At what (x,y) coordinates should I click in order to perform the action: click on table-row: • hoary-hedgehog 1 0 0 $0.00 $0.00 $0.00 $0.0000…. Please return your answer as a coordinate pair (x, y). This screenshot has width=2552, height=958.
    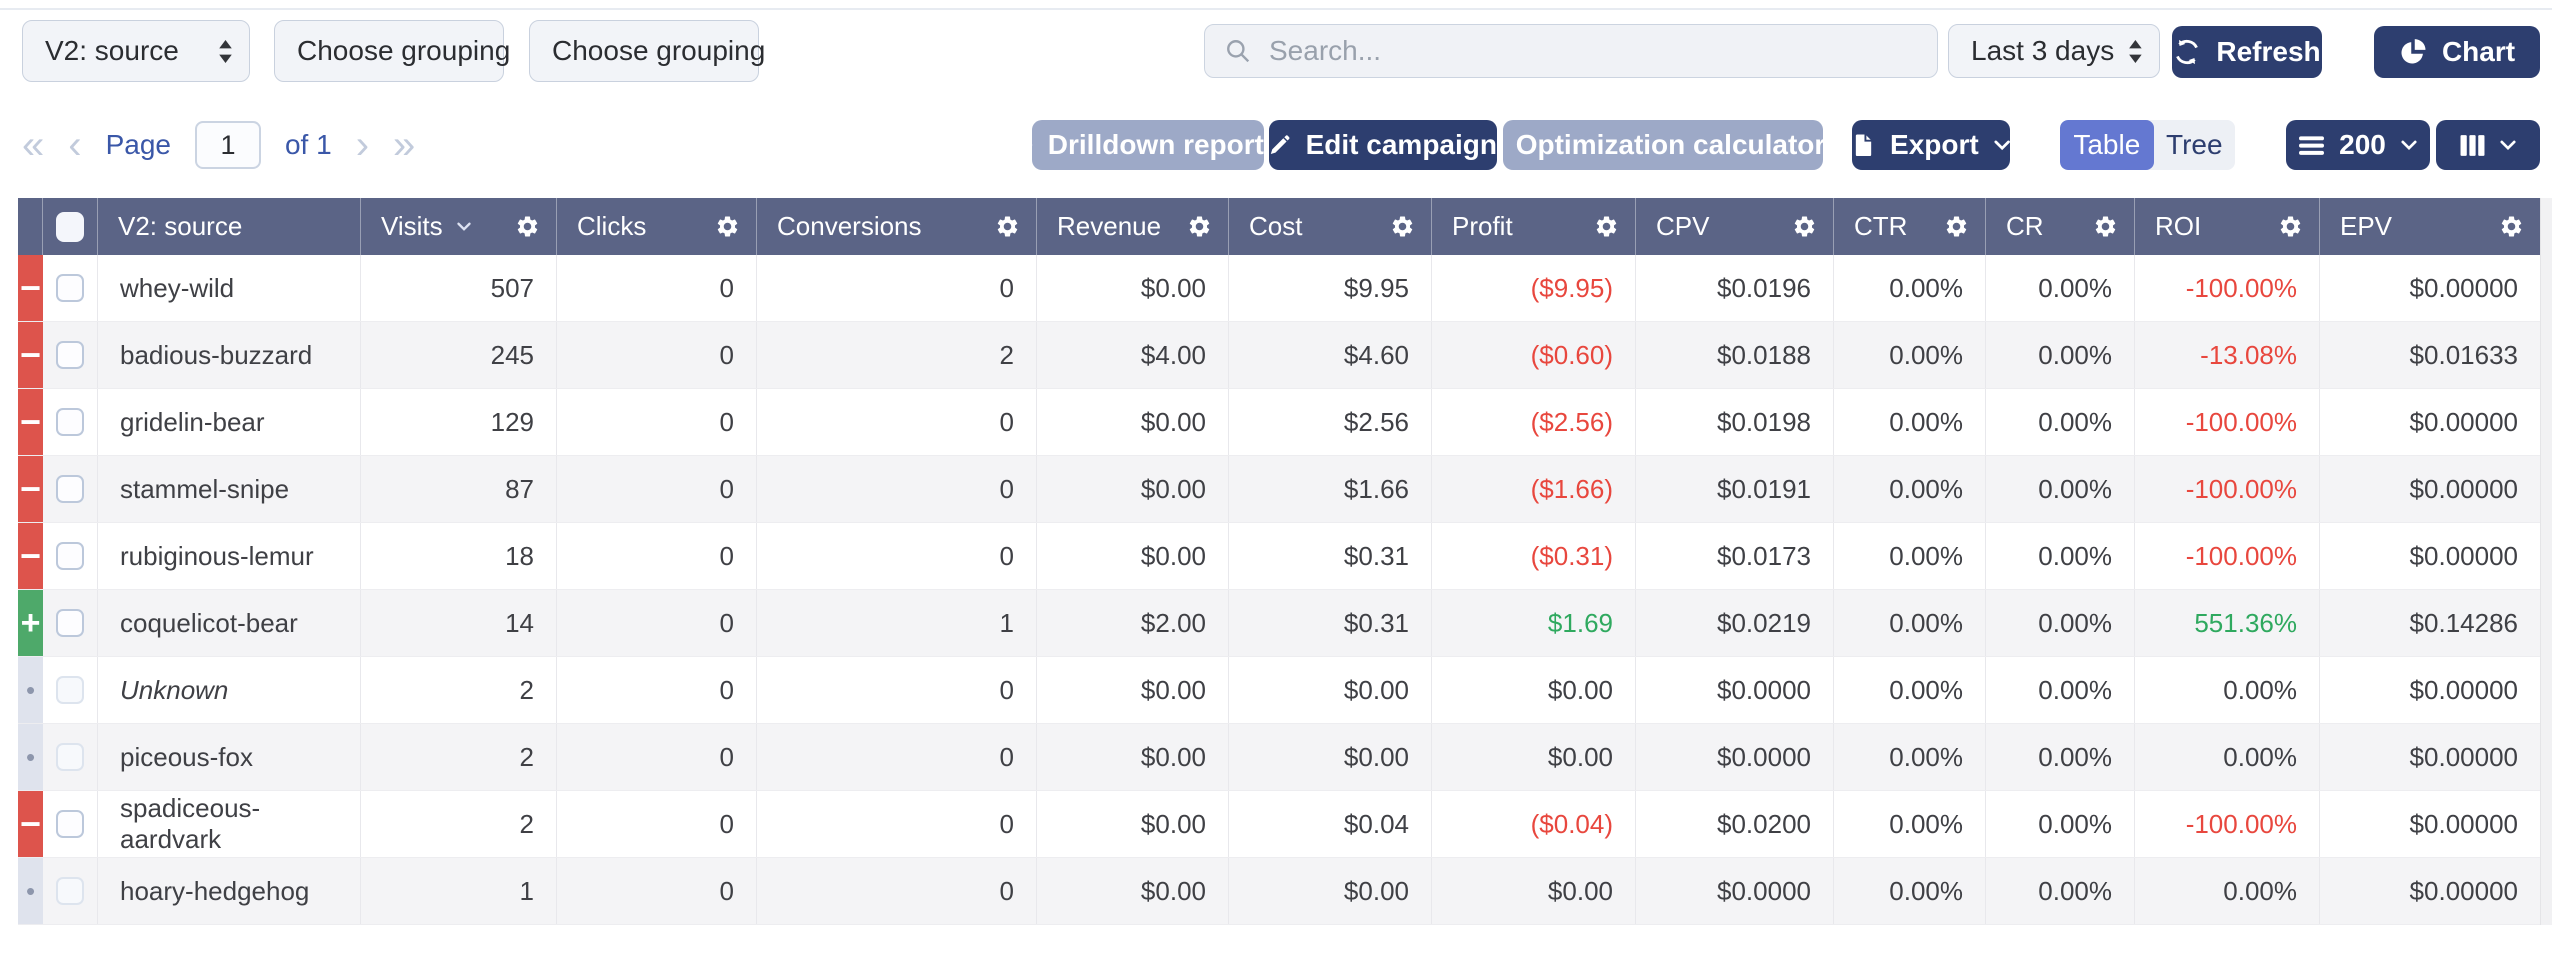
    Looking at the image, I should click on (1279, 891).